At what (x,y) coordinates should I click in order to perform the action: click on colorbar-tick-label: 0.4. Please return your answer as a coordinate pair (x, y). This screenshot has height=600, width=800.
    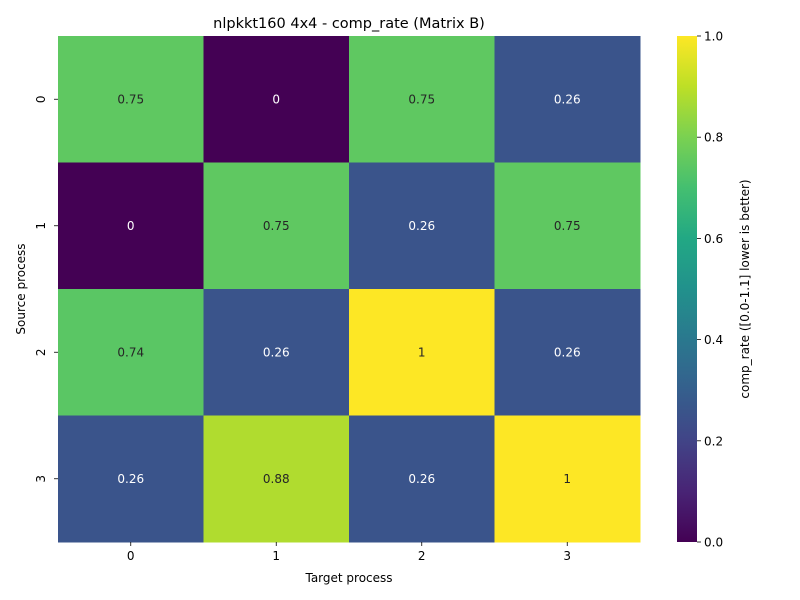
    Looking at the image, I should click on (713, 340).